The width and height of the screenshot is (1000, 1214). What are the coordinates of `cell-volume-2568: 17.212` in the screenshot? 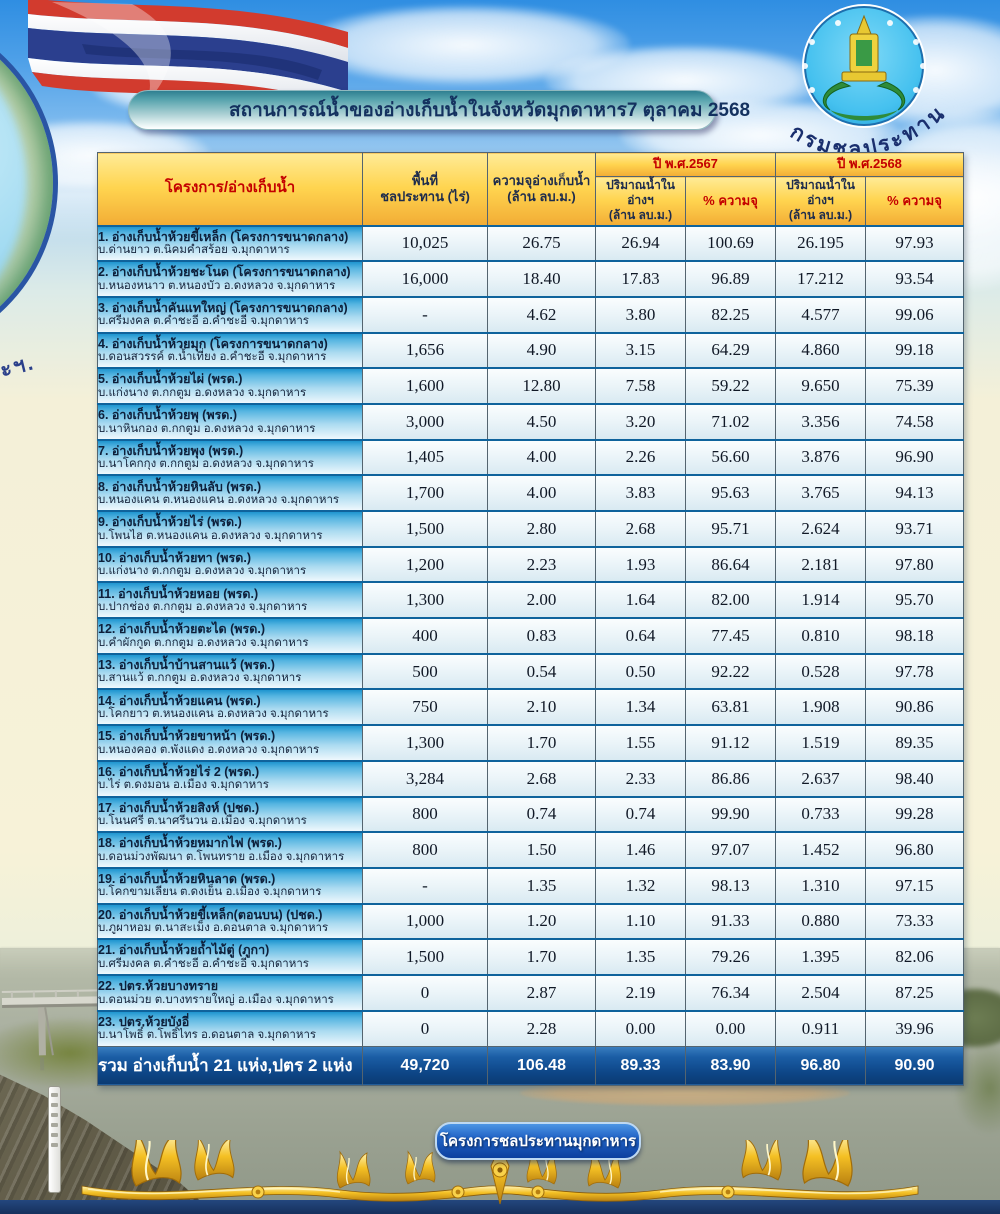 It's located at (820, 279).